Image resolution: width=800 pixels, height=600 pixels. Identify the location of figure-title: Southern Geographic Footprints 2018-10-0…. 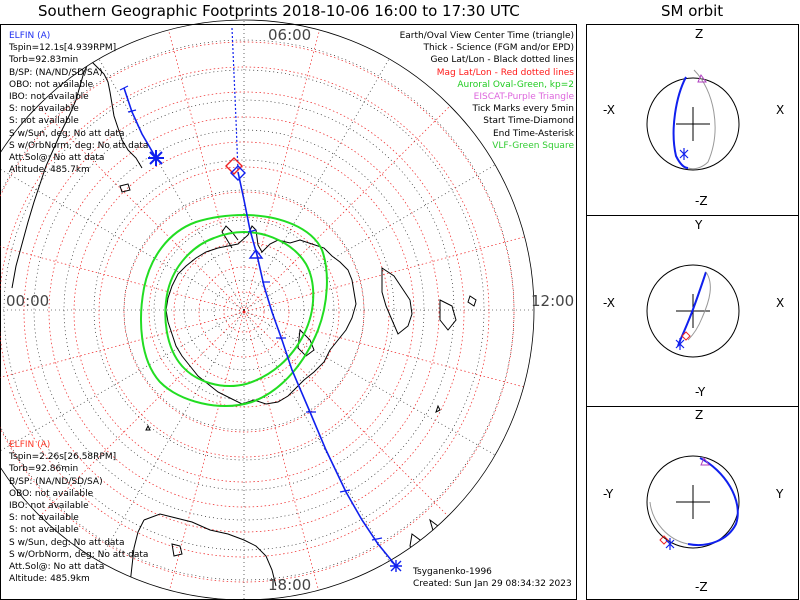
(279, 11).